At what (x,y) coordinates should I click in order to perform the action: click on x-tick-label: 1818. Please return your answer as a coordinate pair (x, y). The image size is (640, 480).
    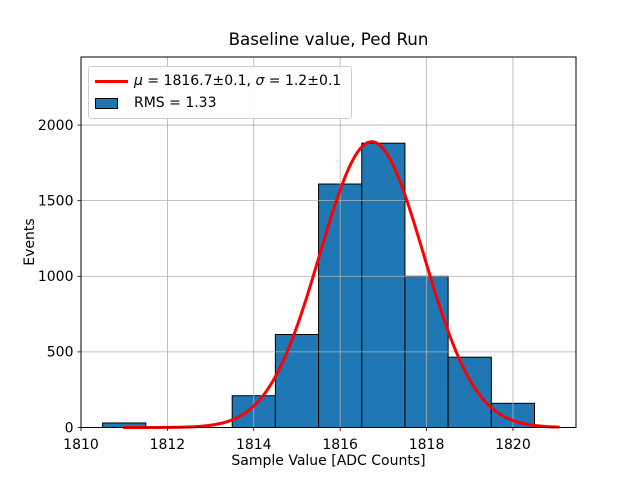
    Looking at the image, I should click on (427, 445).